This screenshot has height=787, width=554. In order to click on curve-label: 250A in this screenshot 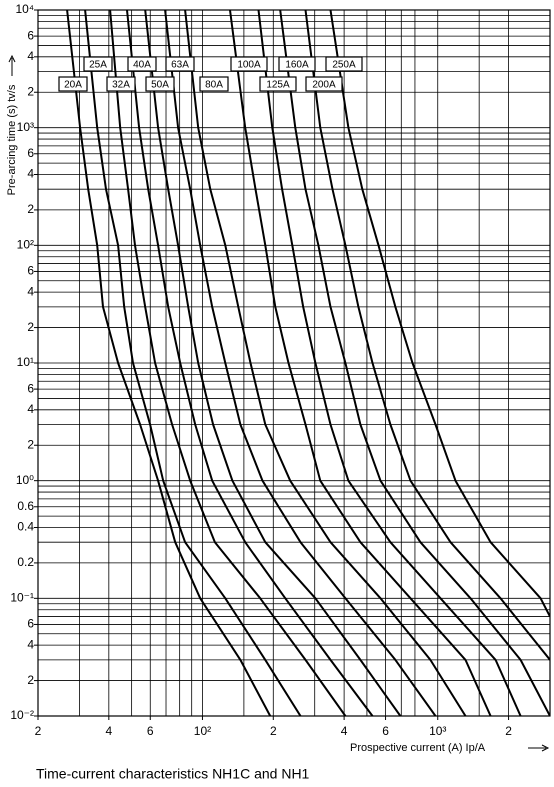, I will do `click(344, 65)`.